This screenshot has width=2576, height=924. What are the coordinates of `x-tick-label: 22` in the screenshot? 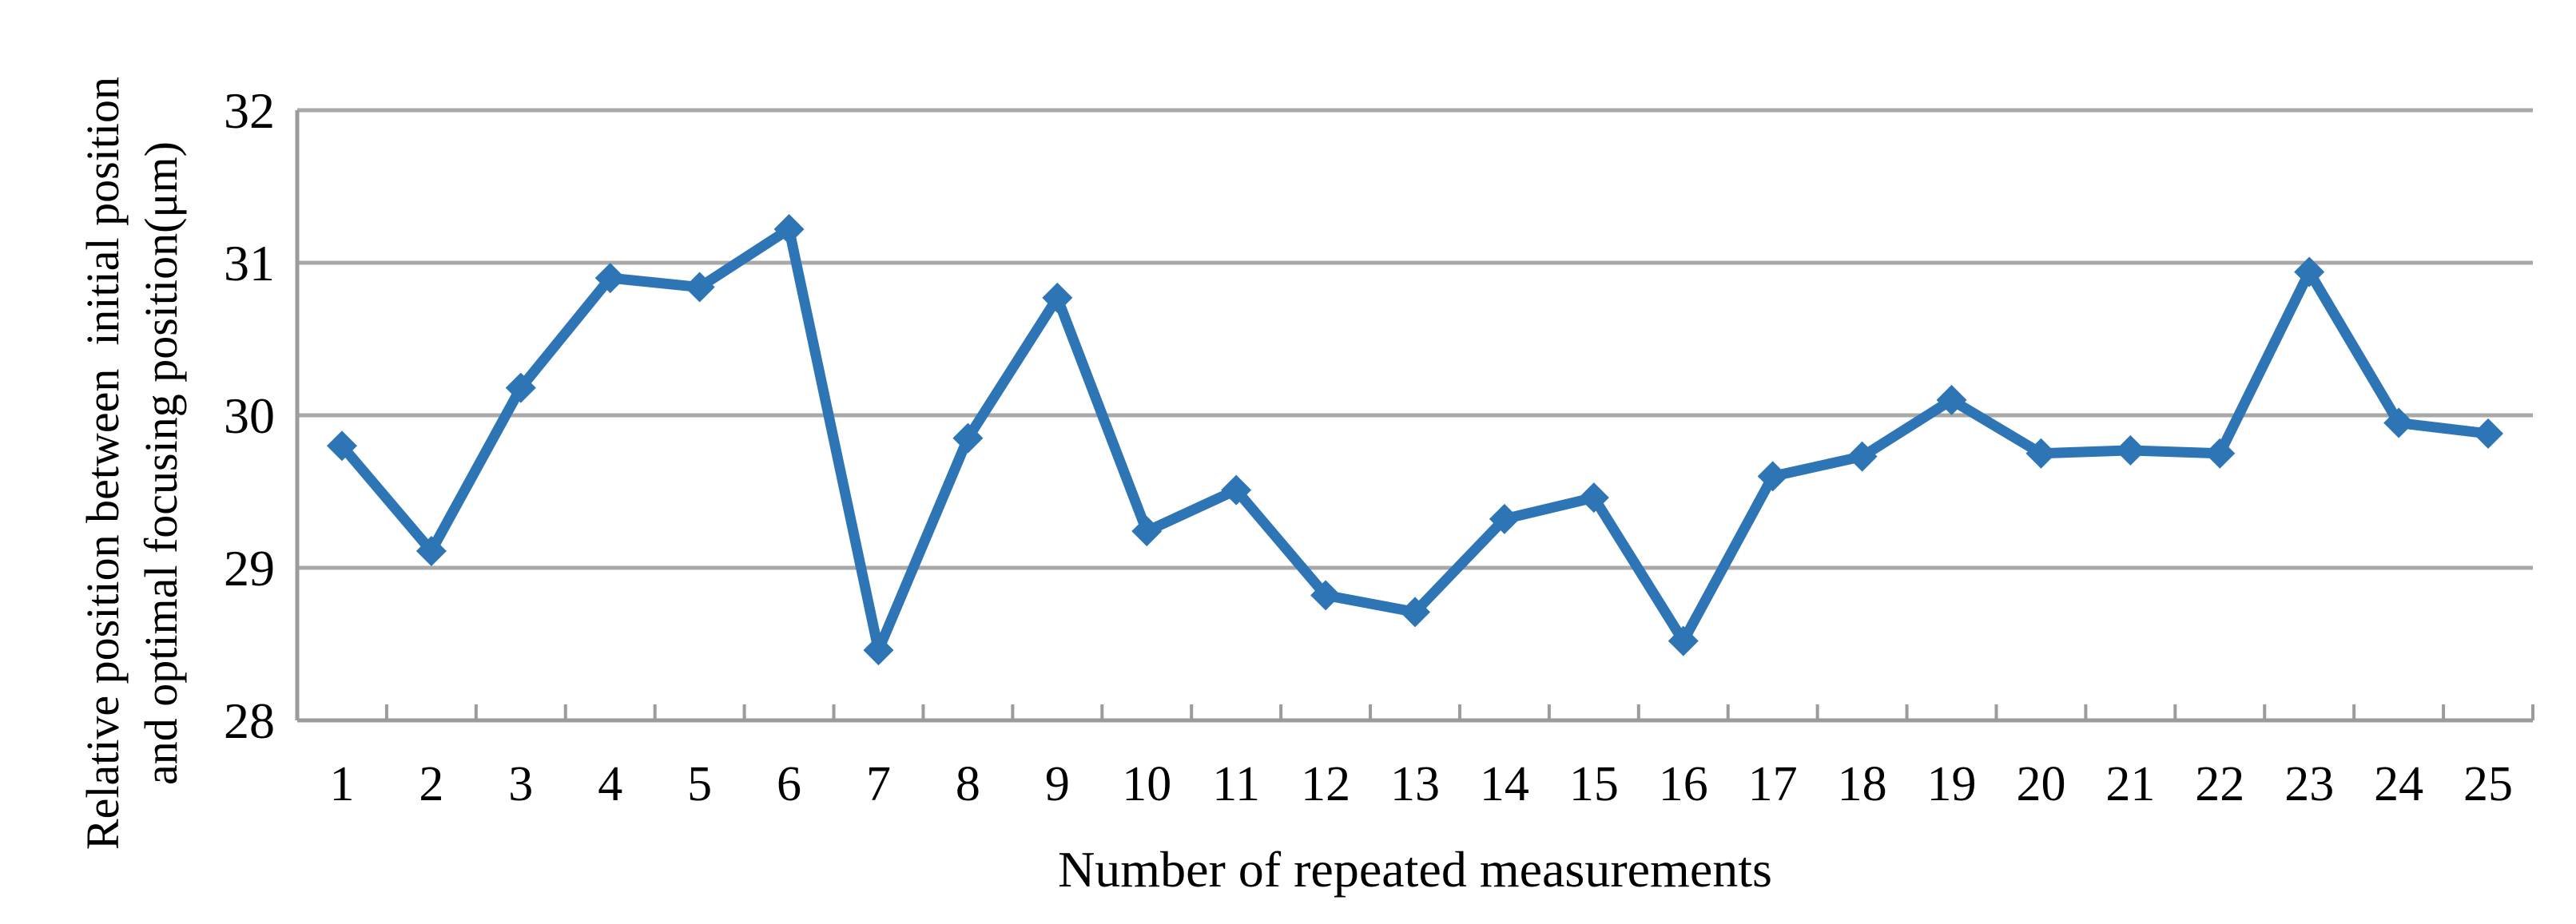 It's located at (2219, 784).